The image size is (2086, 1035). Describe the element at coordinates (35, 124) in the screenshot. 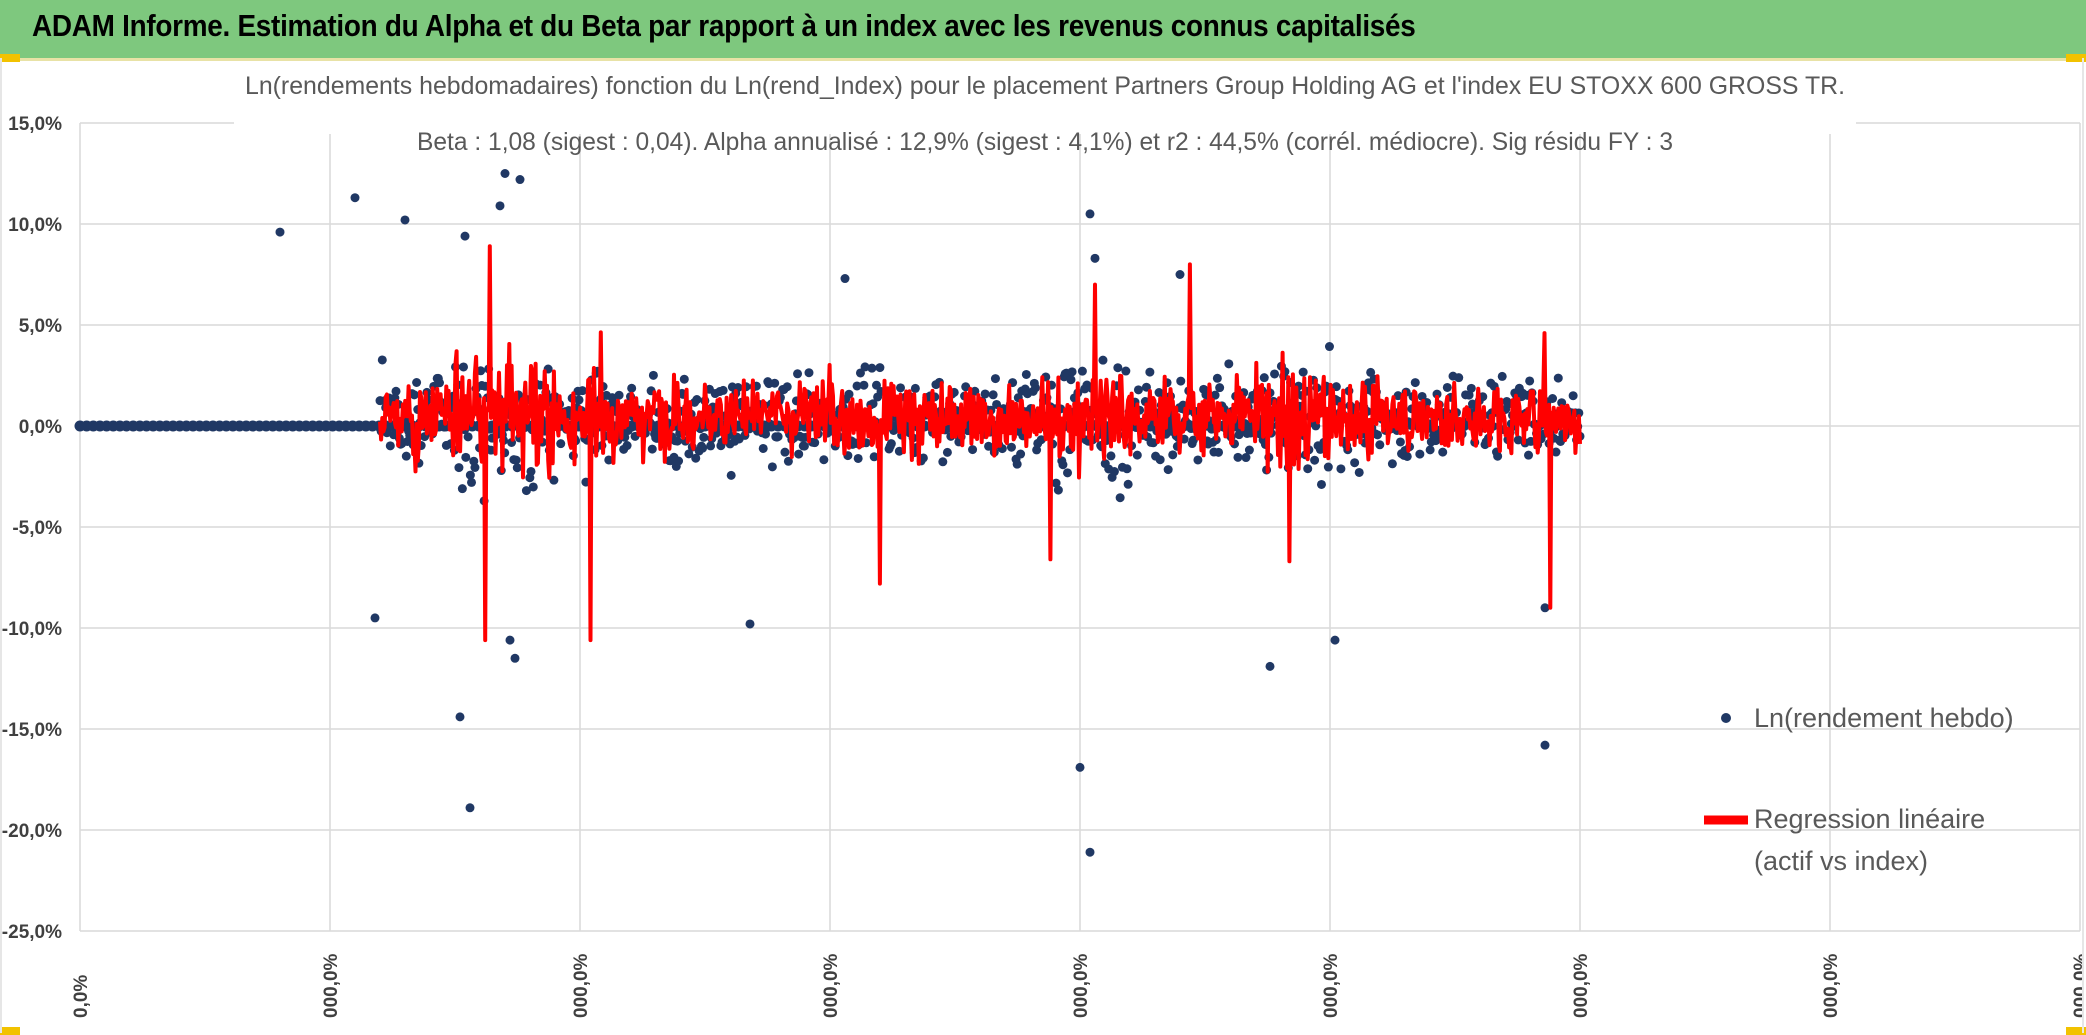

I see `y-tick-label: 15,0%` at that location.